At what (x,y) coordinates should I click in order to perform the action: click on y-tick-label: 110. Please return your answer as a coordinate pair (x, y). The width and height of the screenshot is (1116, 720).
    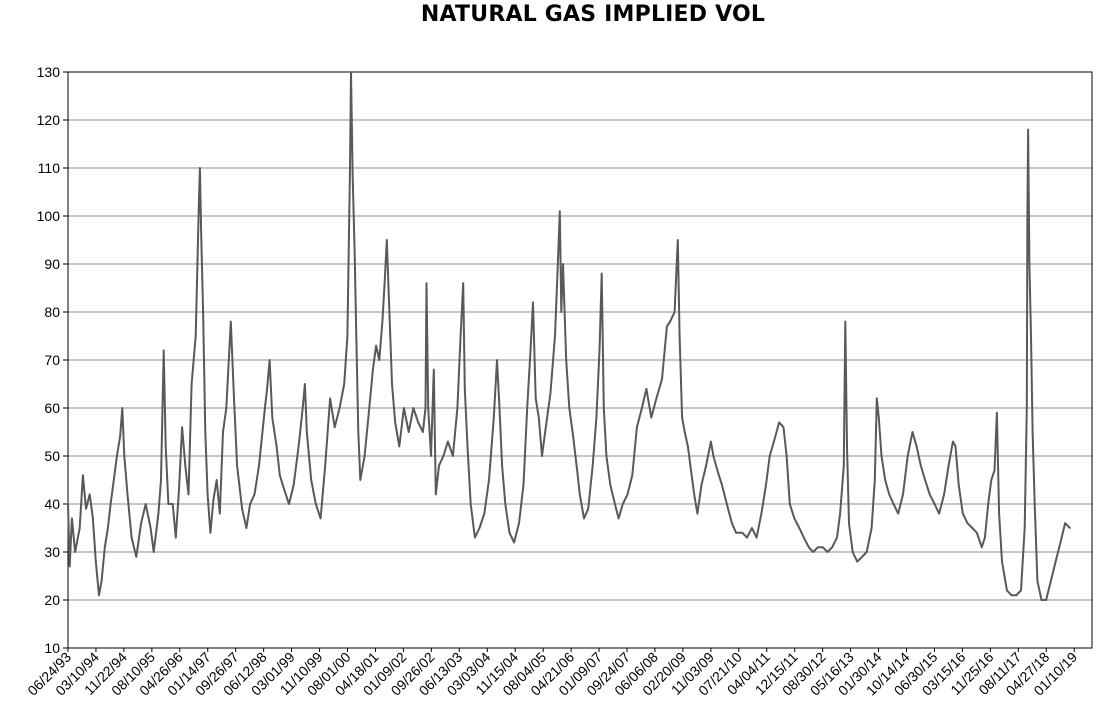
    Looking at the image, I should click on (49, 168).